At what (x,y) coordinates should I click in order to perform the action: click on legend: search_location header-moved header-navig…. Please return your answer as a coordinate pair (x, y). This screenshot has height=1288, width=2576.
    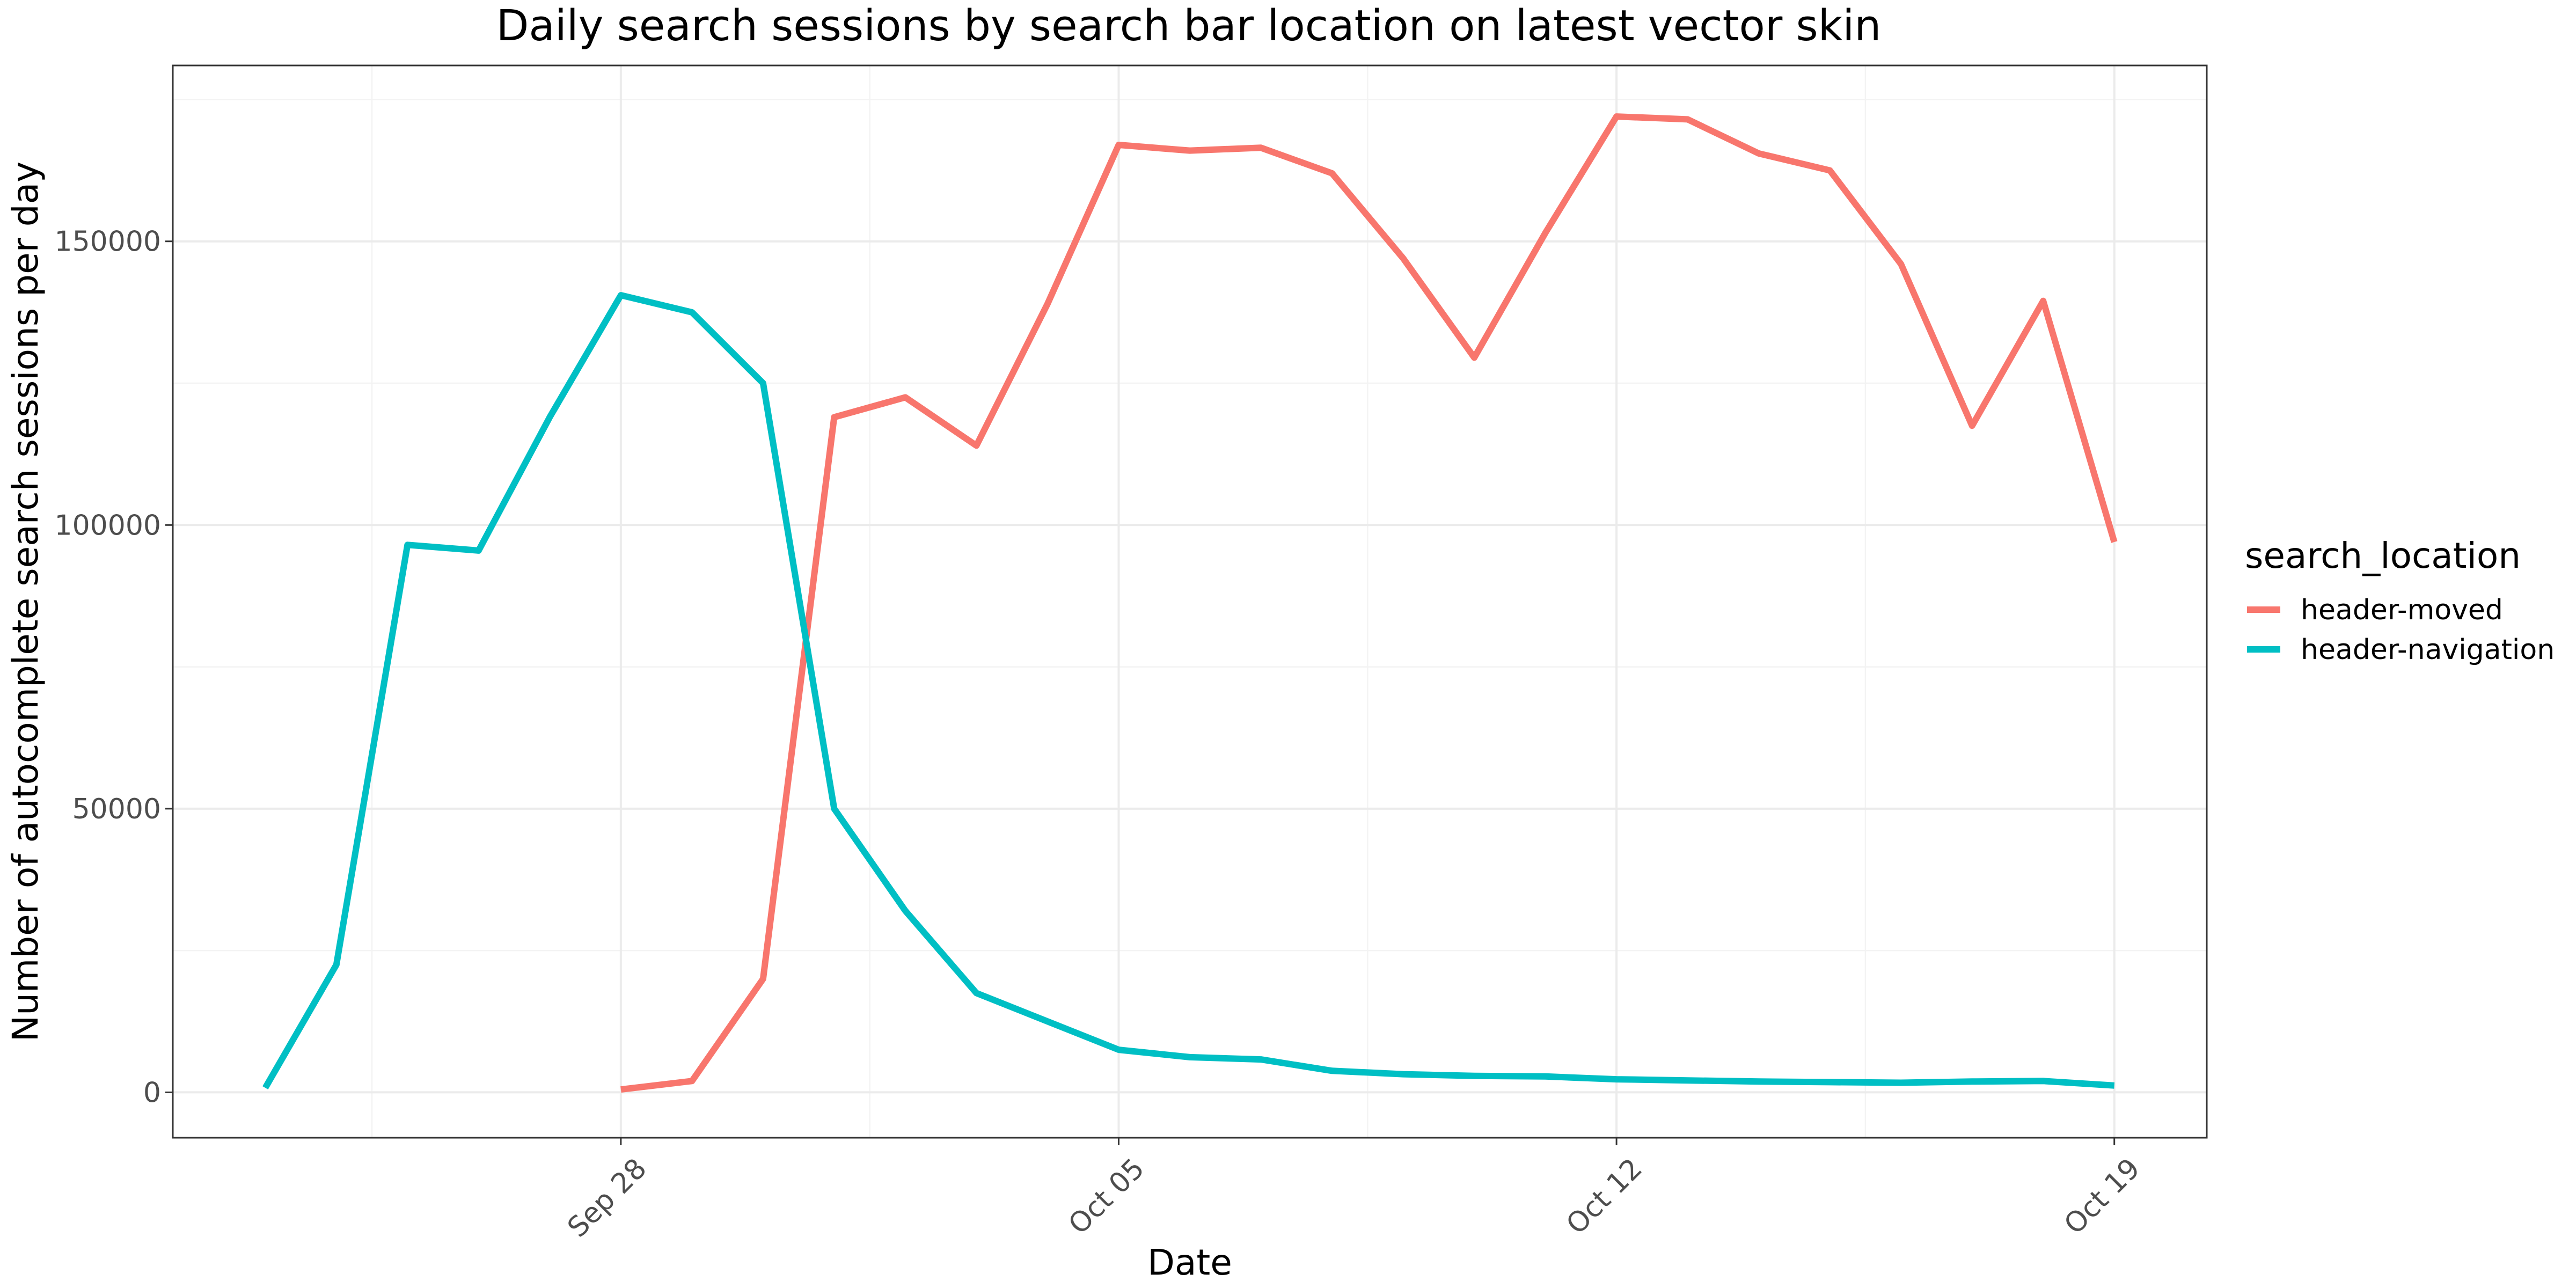
    Looking at the image, I should click on (2400, 600).